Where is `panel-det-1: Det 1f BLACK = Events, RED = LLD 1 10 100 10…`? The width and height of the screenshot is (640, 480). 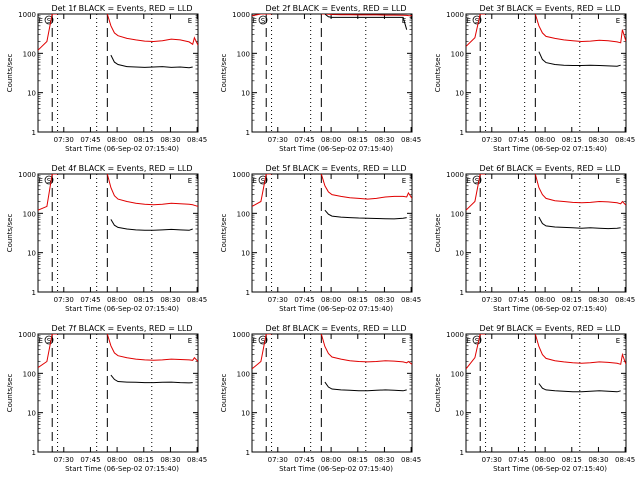
panel-det-1: Det 1f BLACK = Events, RED = LLD 1 10 100 10… is located at coordinates (106, 78).